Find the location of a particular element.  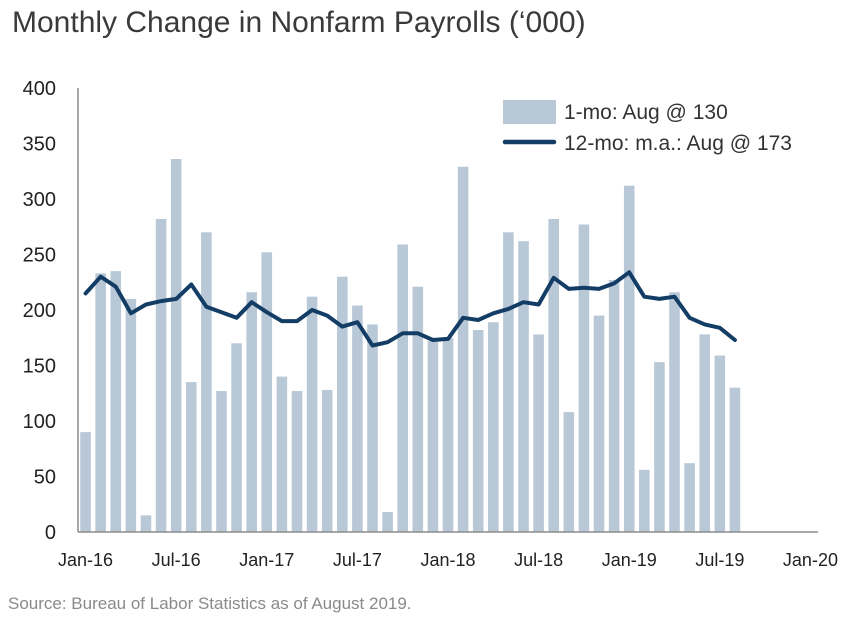

y-tick-label: 0 is located at coordinates (50, 533).